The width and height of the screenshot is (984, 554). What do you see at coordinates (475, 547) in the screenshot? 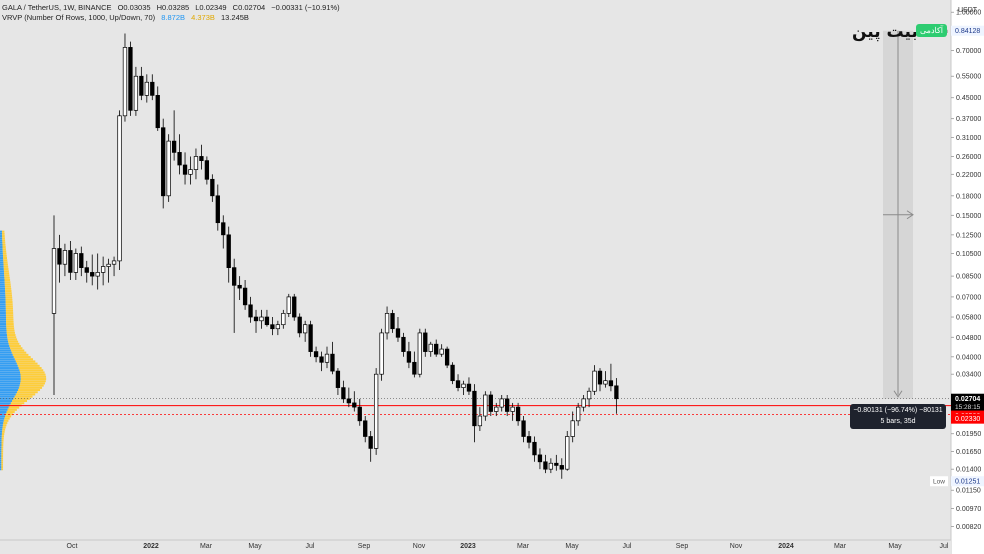
I see `time-axis-background` at bounding box center [475, 547].